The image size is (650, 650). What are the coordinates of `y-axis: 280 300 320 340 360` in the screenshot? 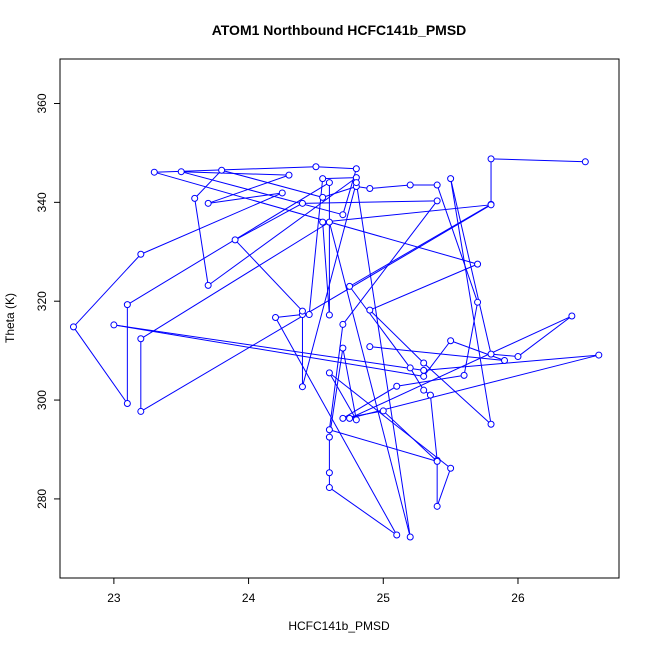 It's located at (48, 301).